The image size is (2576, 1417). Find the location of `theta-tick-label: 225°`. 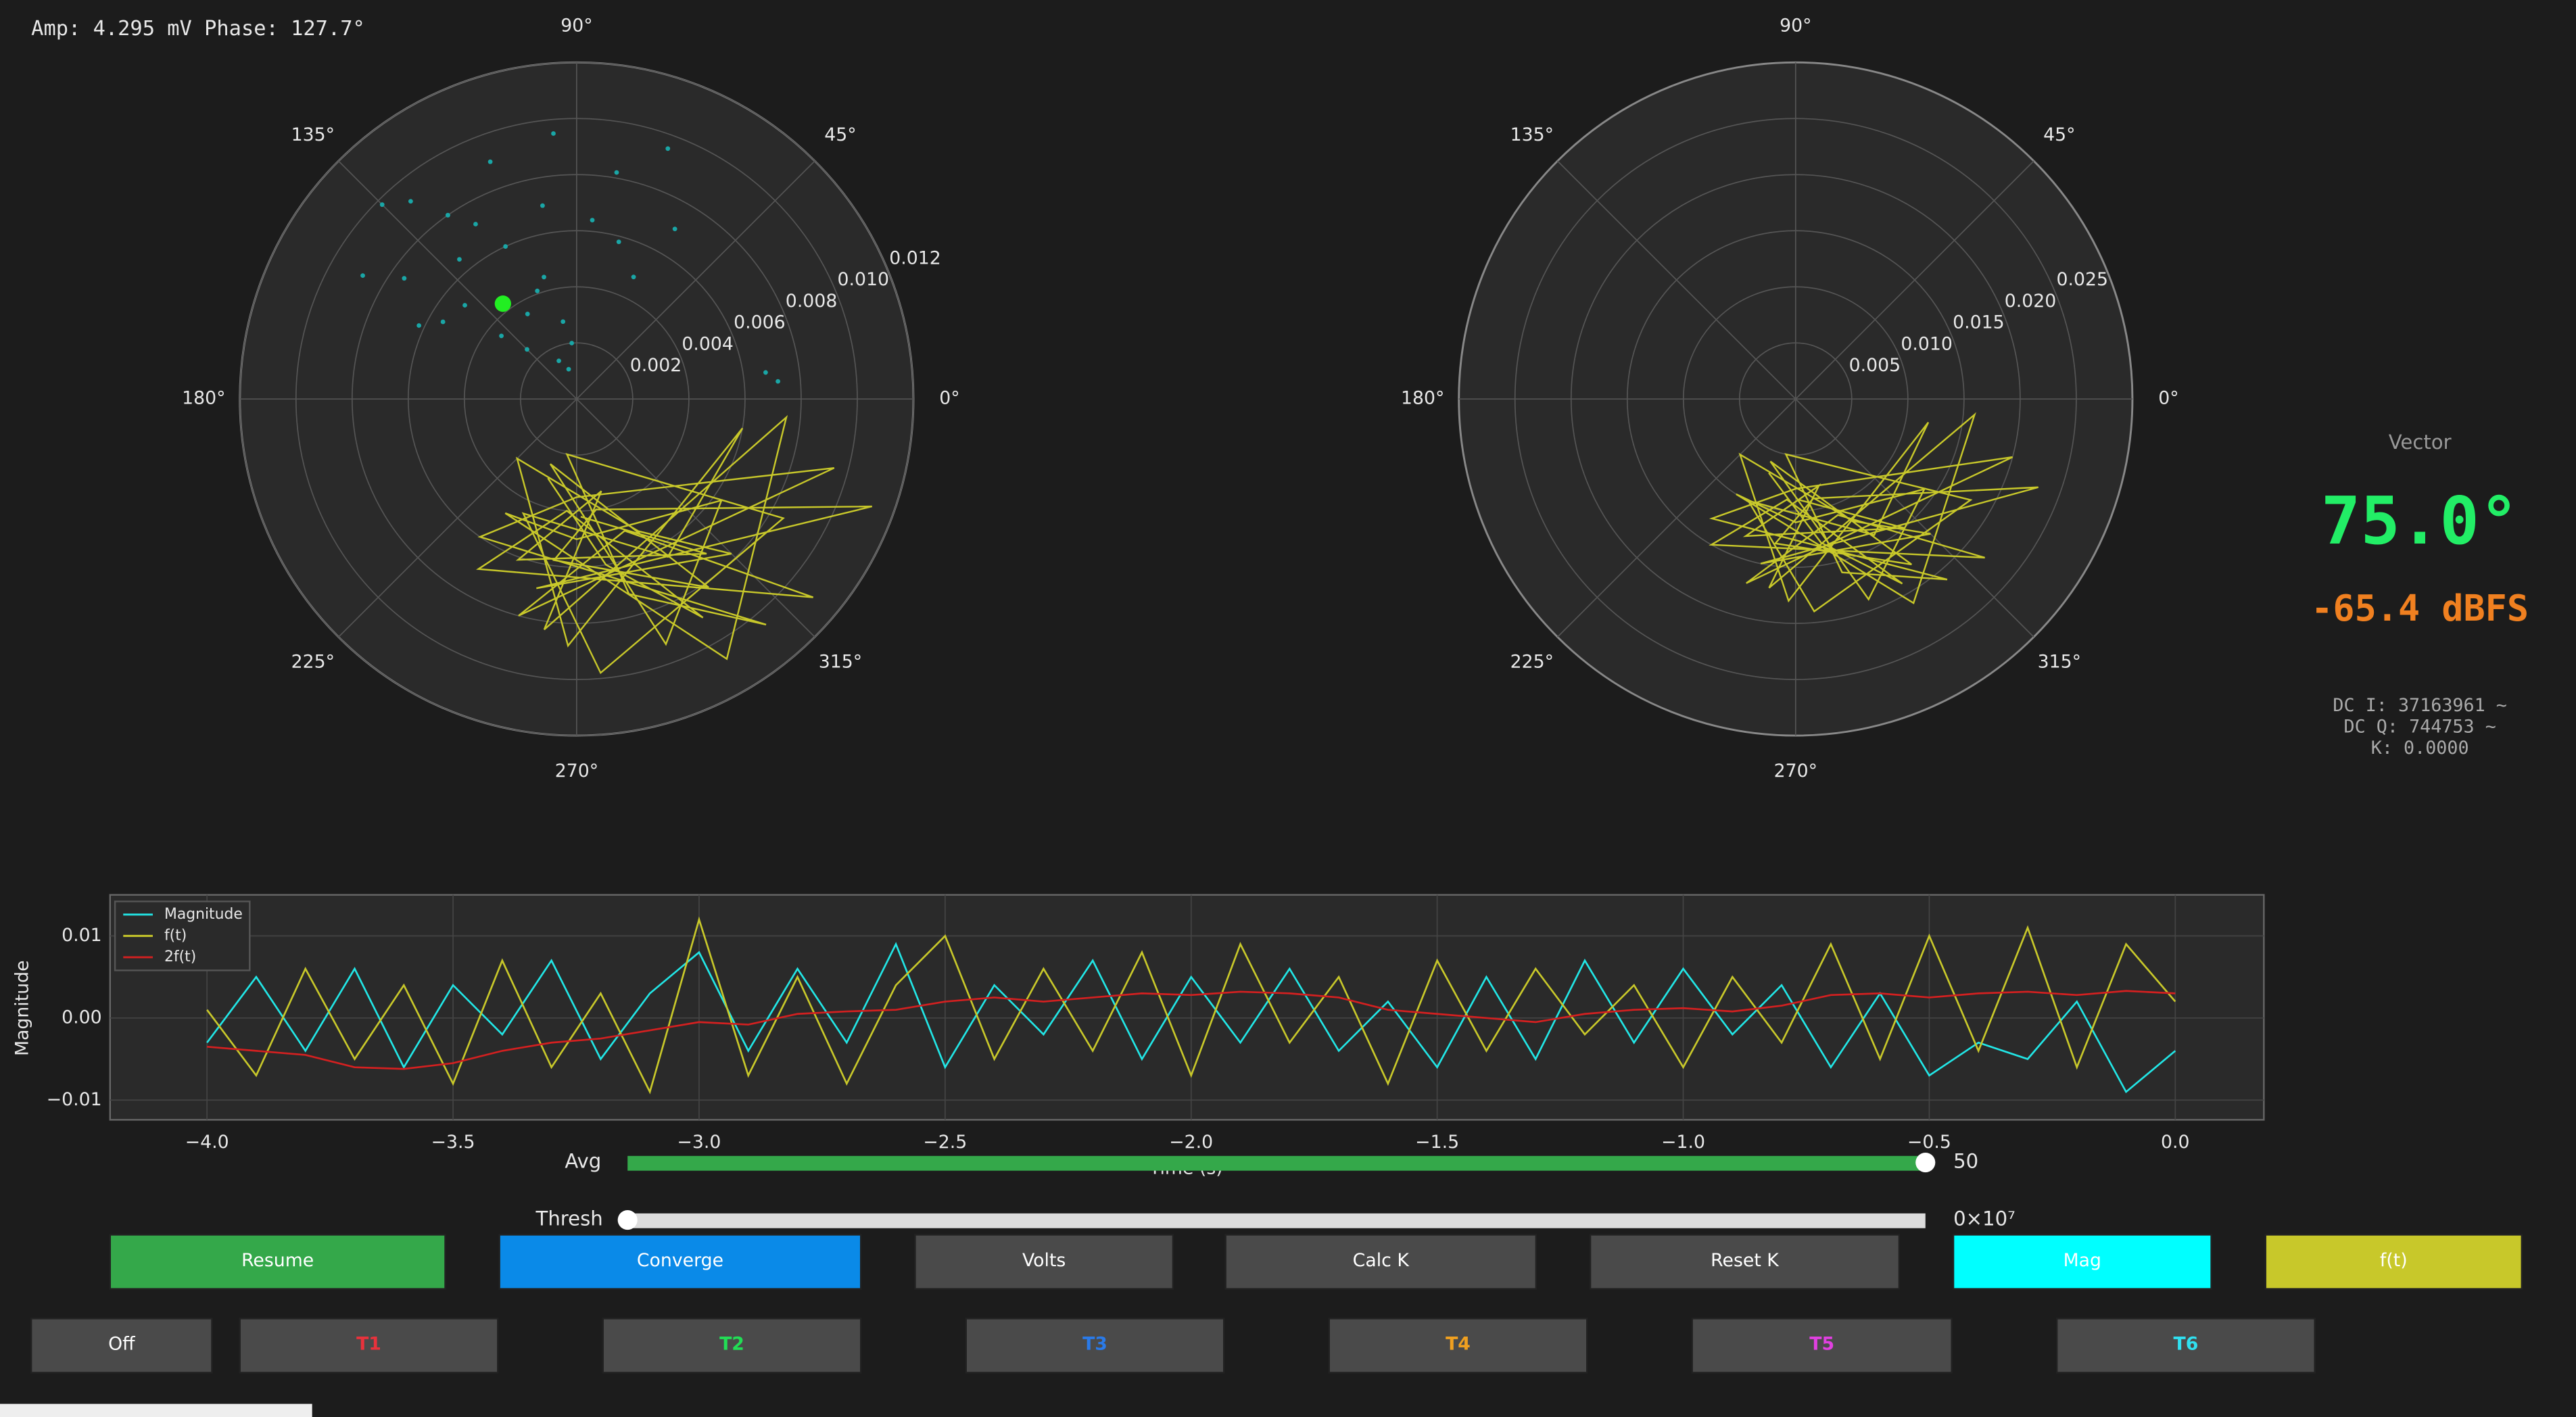

theta-tick-label: 225° is located at coordinates (313, 663).